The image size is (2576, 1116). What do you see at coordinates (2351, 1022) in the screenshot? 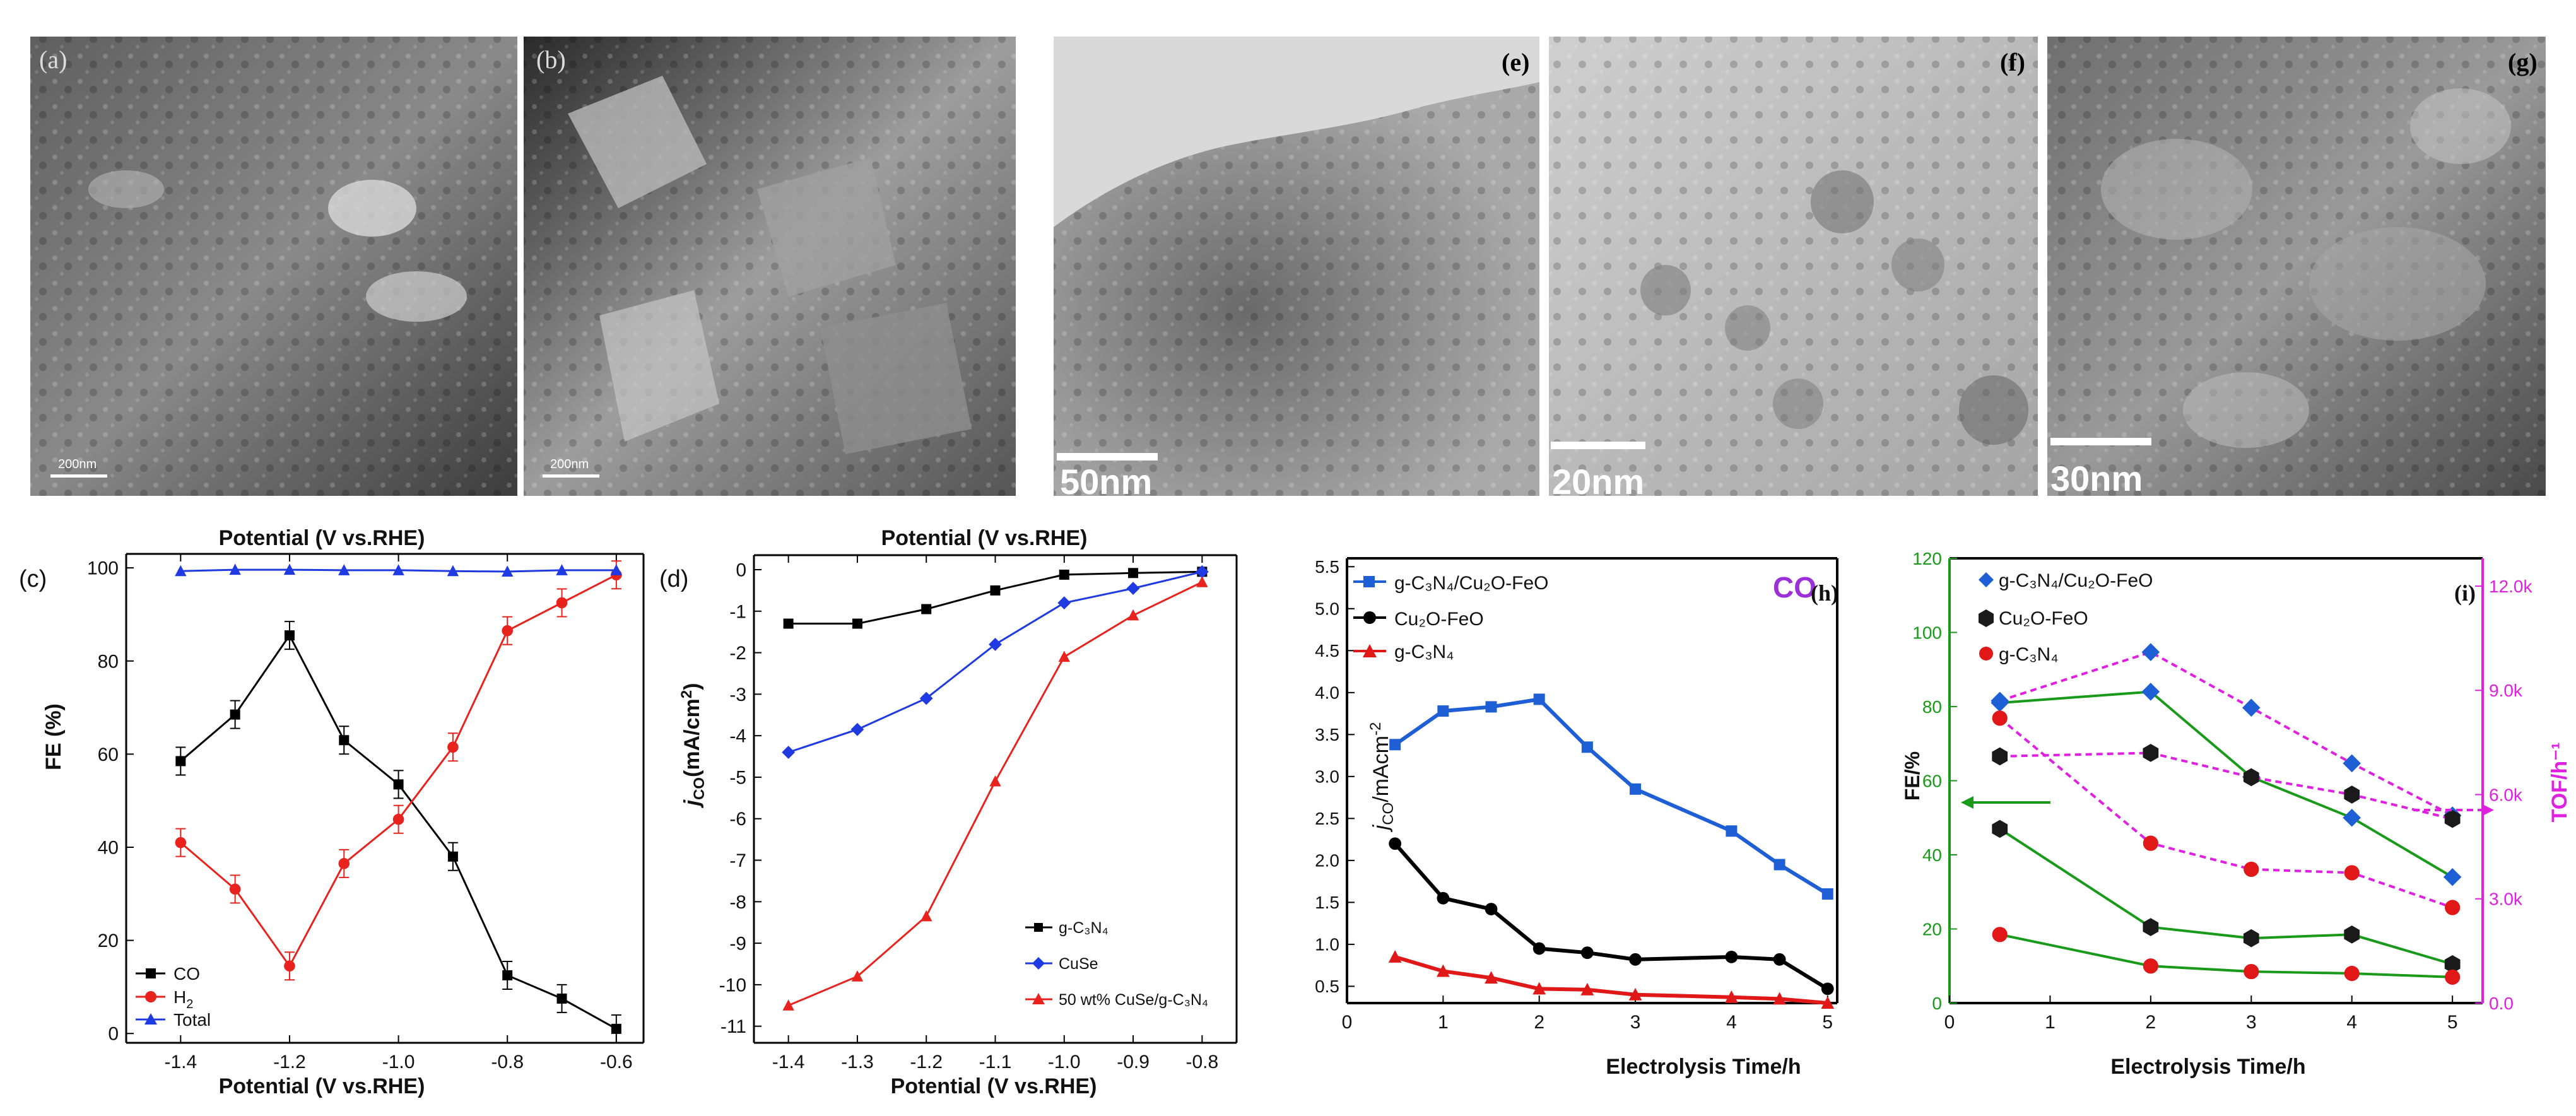
I see `i-xtick-label: 4` at bounding box center [2351, 1022].